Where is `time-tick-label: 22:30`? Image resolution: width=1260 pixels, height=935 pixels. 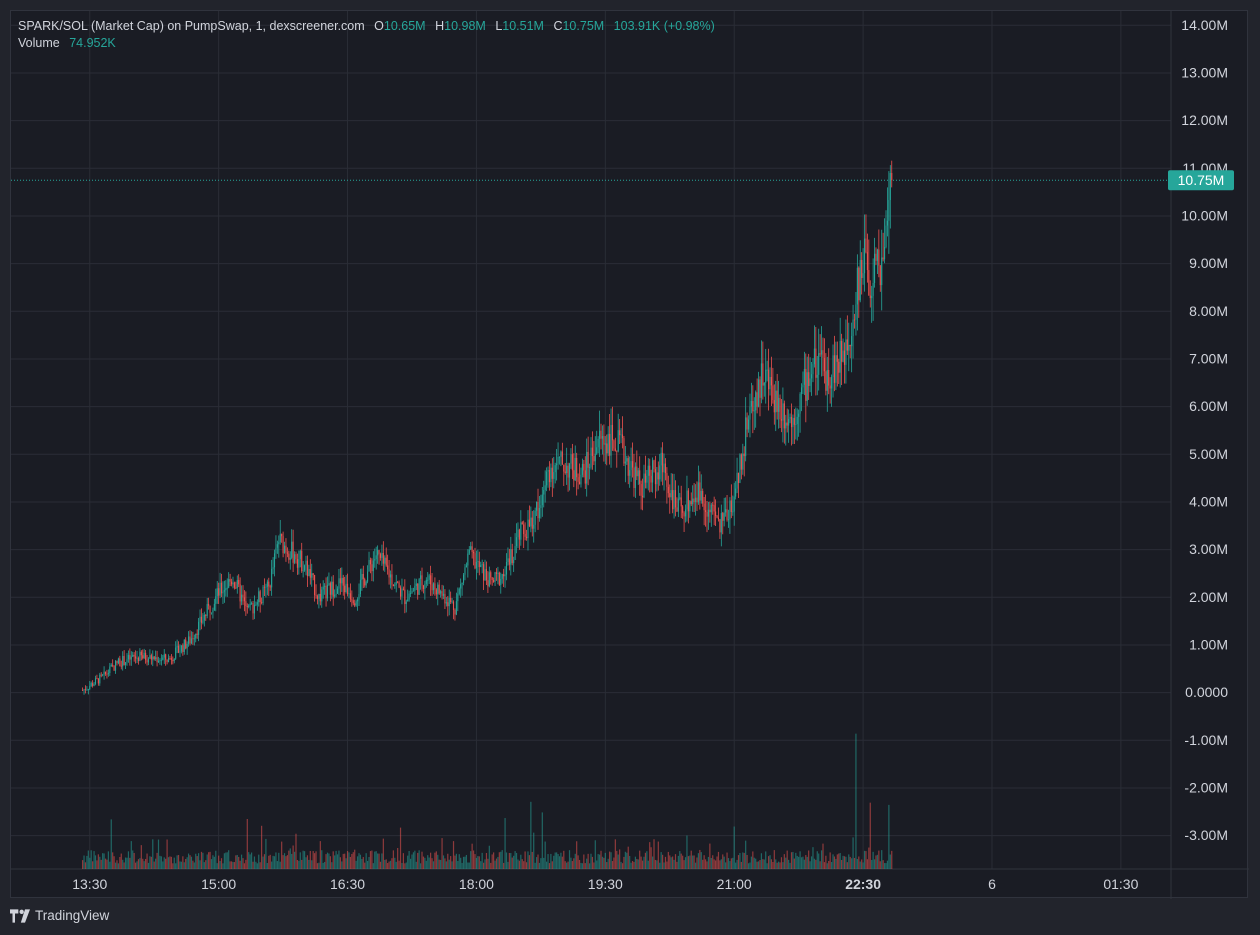 time-tick-label: 22:30 is located at coordinates (863, 884).